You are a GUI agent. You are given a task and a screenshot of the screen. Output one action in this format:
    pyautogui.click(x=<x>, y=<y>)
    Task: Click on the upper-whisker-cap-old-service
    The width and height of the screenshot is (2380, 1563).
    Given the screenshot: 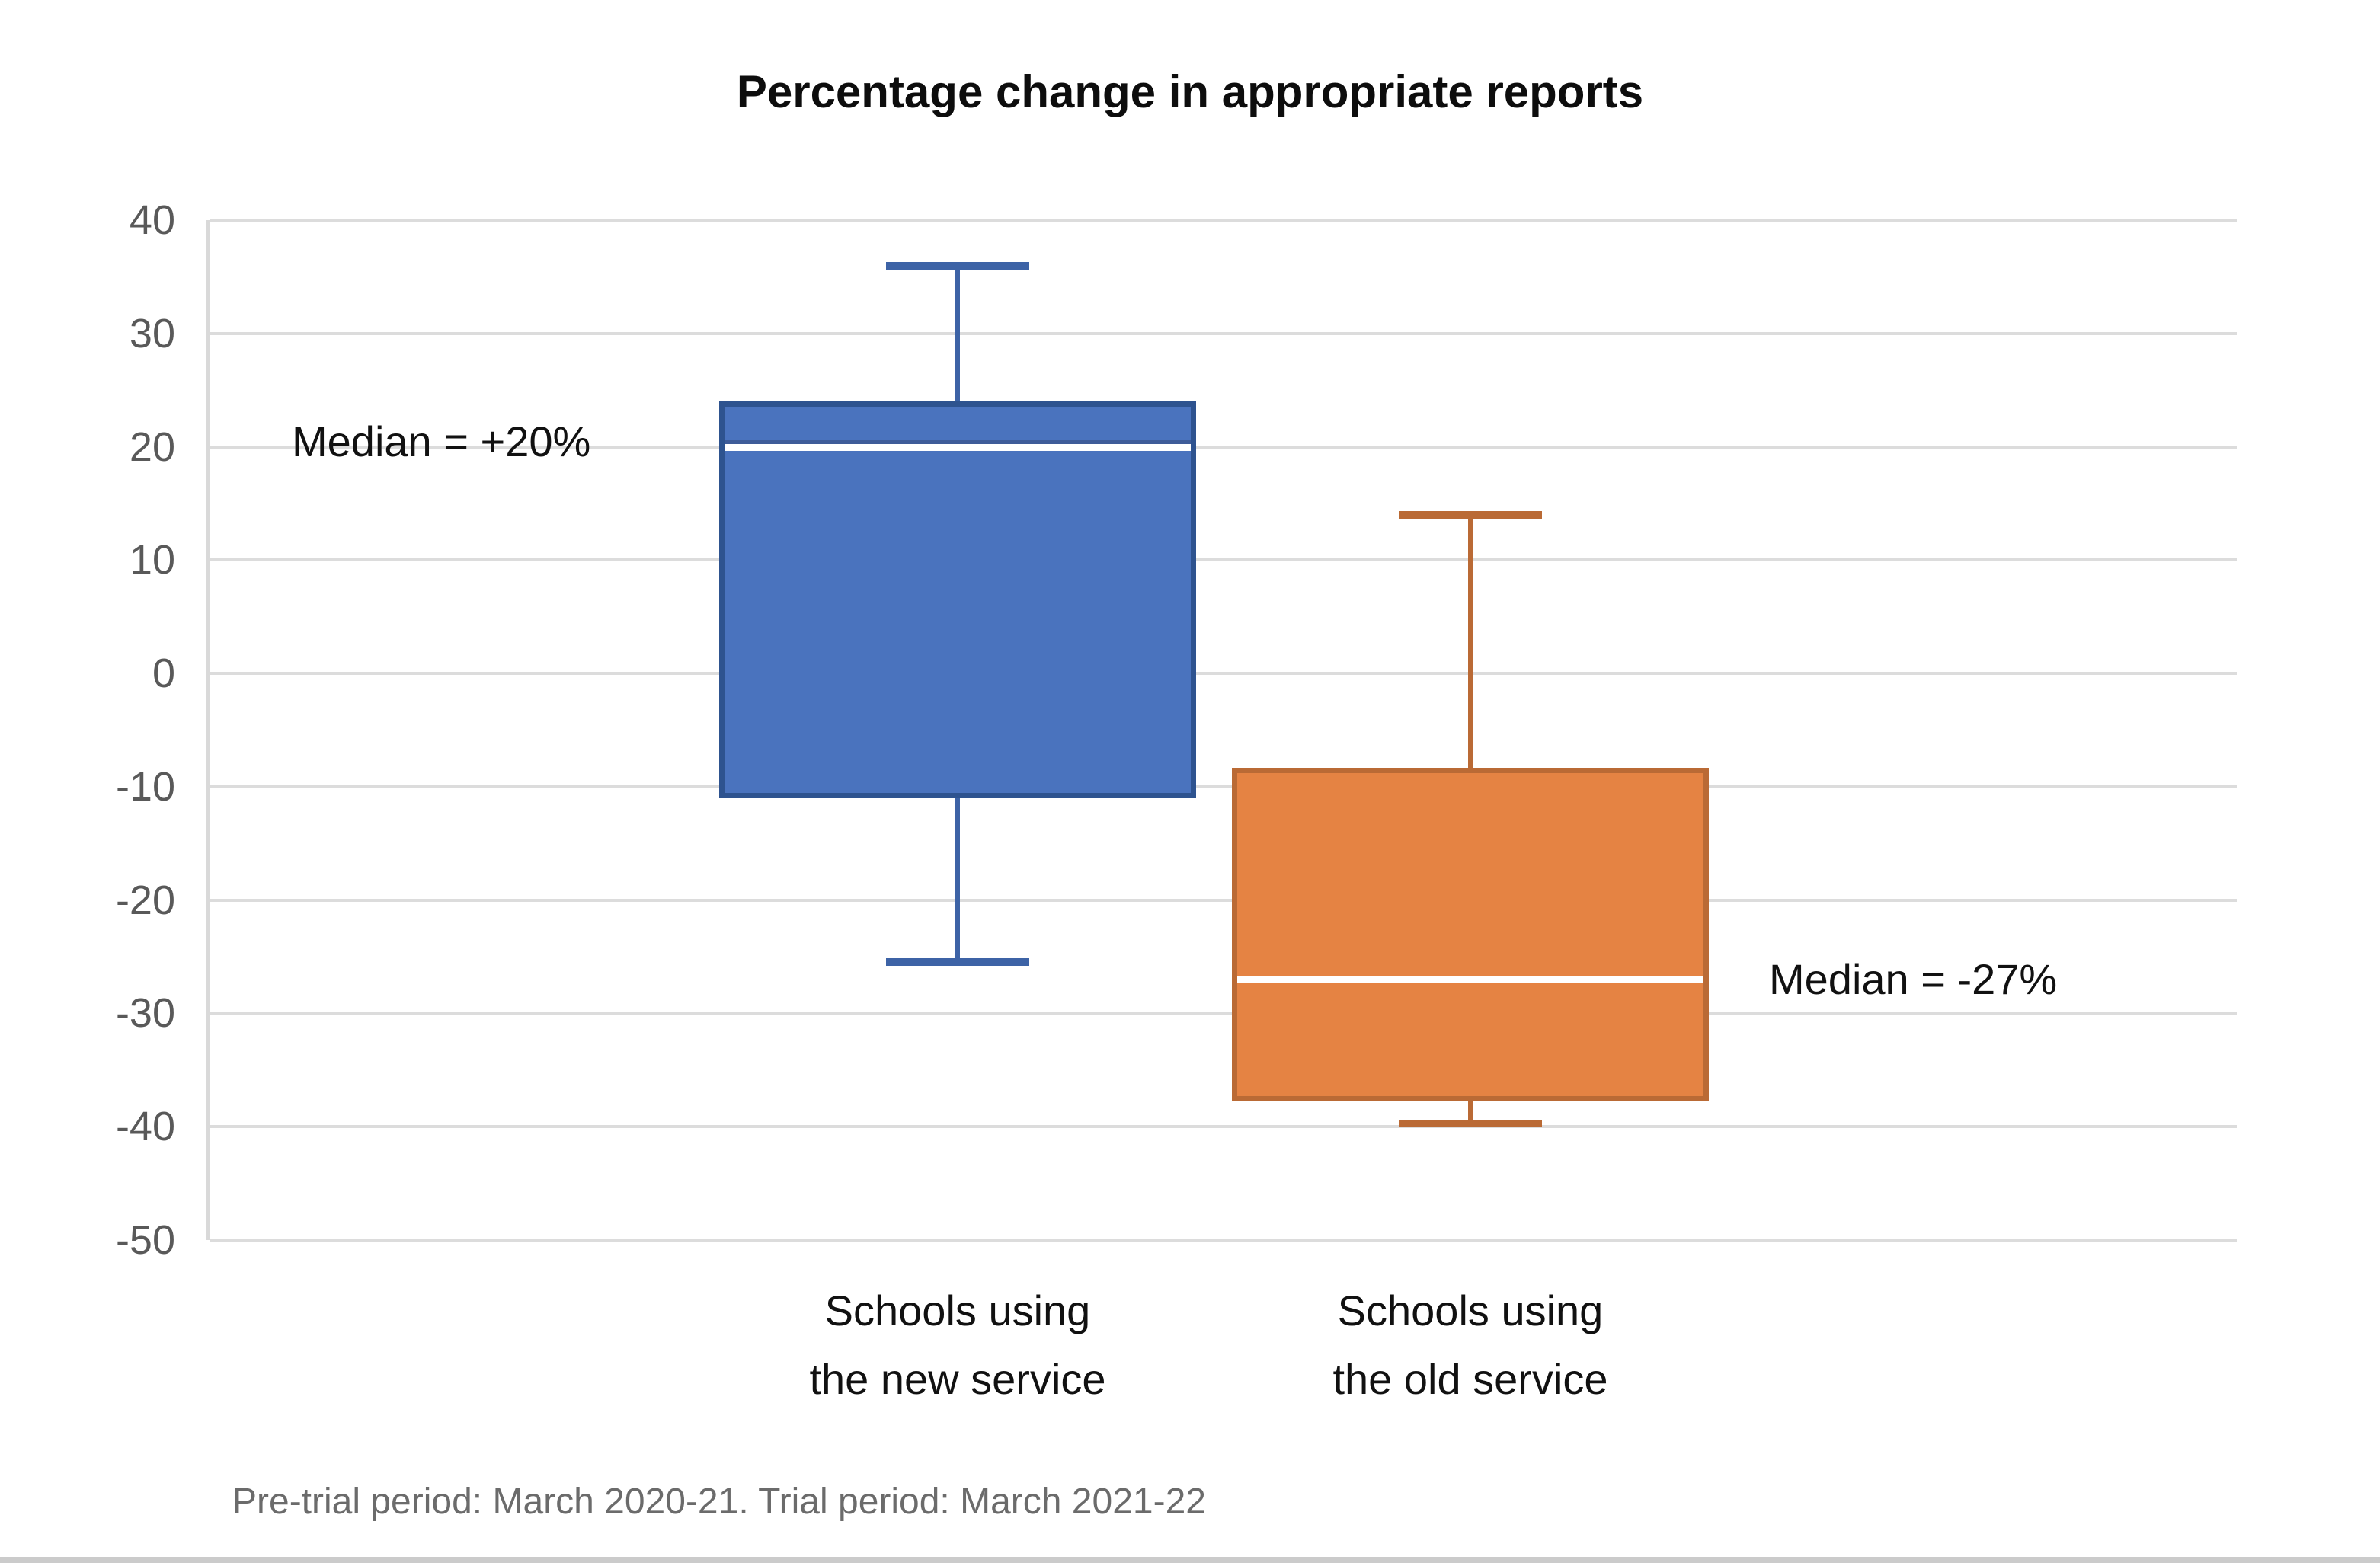 What is the action you would take?
    pyautogui.click(x=1471, y=514)
    